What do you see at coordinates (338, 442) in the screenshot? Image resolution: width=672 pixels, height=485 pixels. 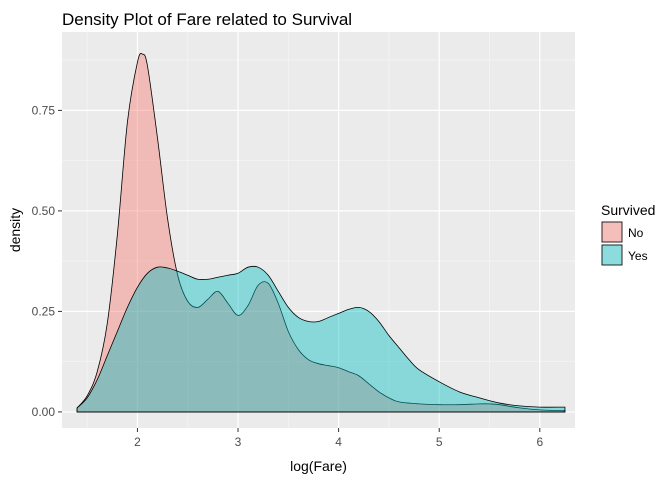 I see `x-tick-label: 4` at bounding box center [338, 442].